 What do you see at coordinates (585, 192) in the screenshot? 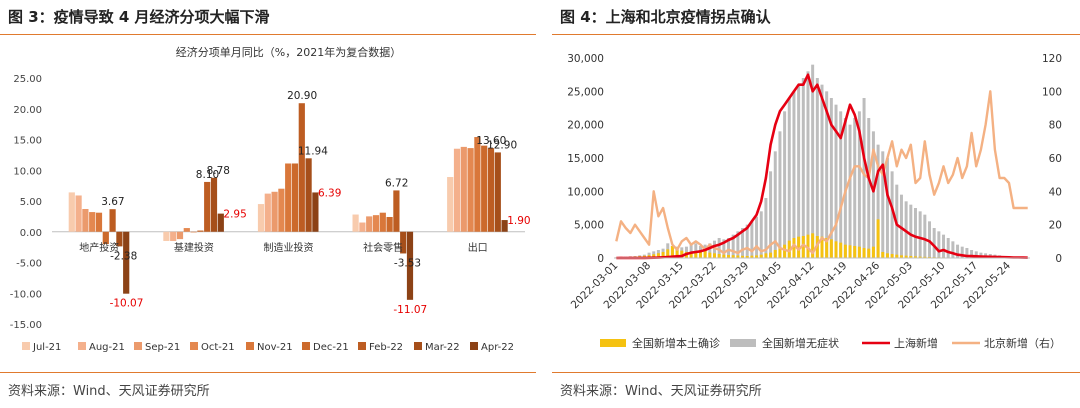
I see `y-left-tick-label: 10,000` at bounding box center [585, 192].